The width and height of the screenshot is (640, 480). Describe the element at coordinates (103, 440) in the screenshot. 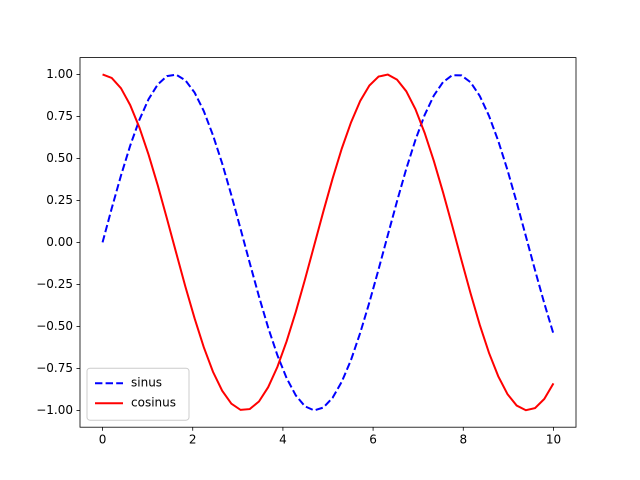

I see `x-tick-label: 0` at that location.